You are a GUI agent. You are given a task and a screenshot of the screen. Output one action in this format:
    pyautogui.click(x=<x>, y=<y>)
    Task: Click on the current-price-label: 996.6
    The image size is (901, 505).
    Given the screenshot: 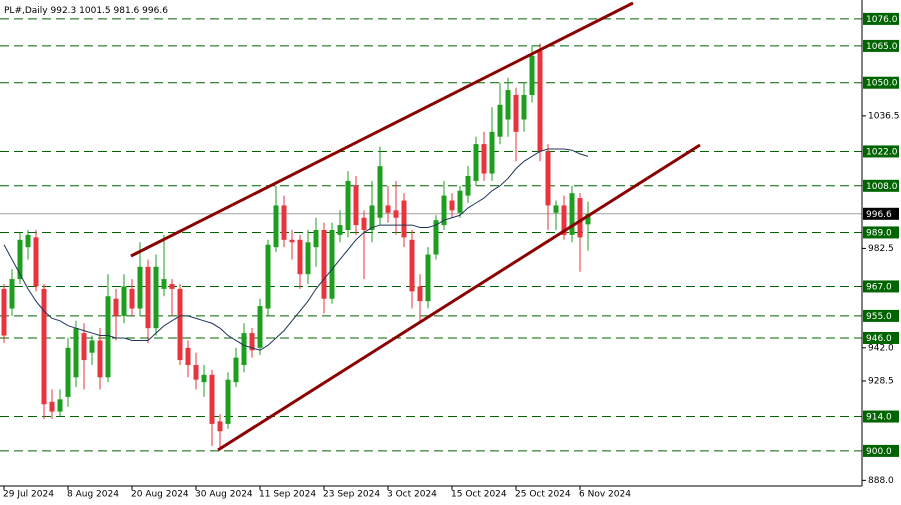 What is the action you would take?
    pyautogui.click(x=879, y=215)
    